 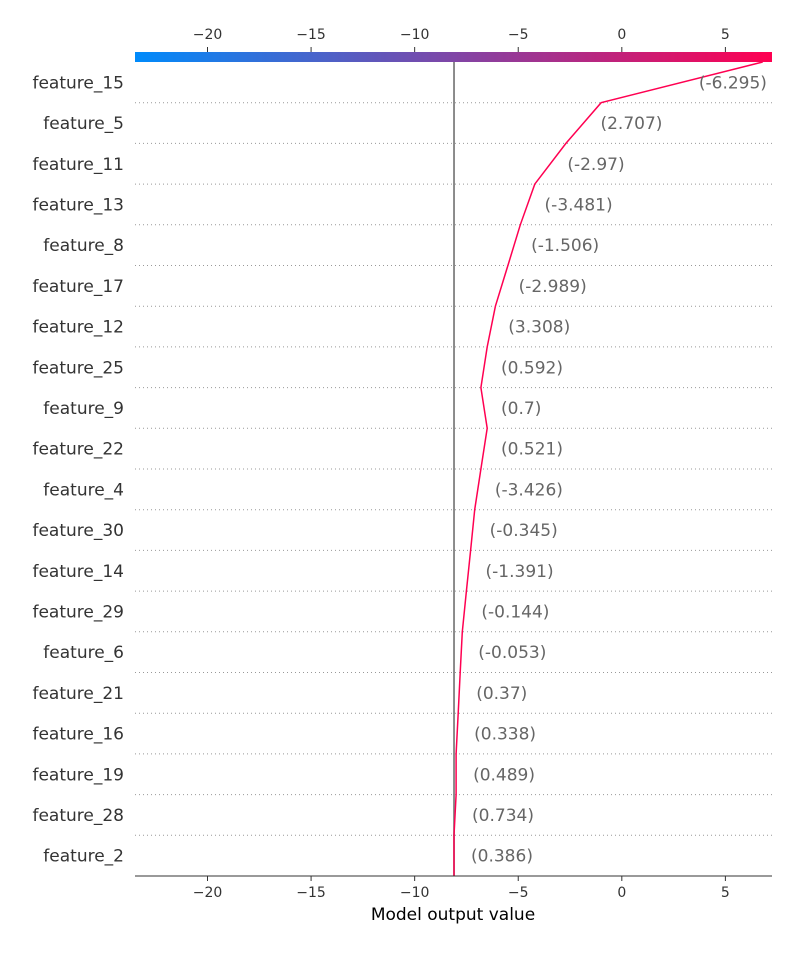 I want to click on value-label: (0.7), so click(x=521, y=409).